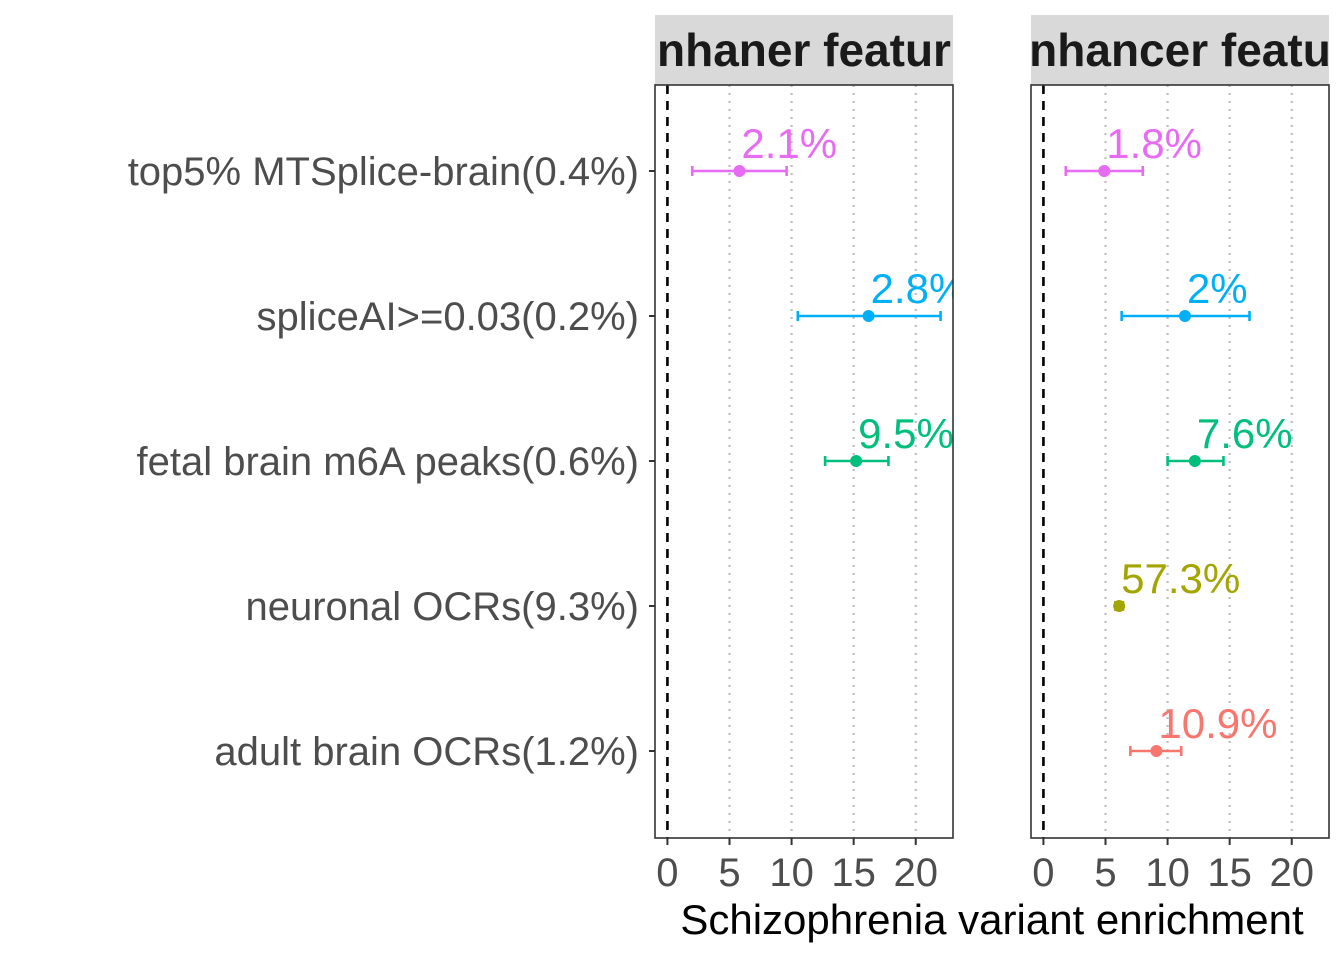 This screenshot has width=1344, height=965. Describe the element at coordinates (426, 752) in the screenshot. I see `y-axis-category-label: adult brain OCRs(1.2%)` at that location.